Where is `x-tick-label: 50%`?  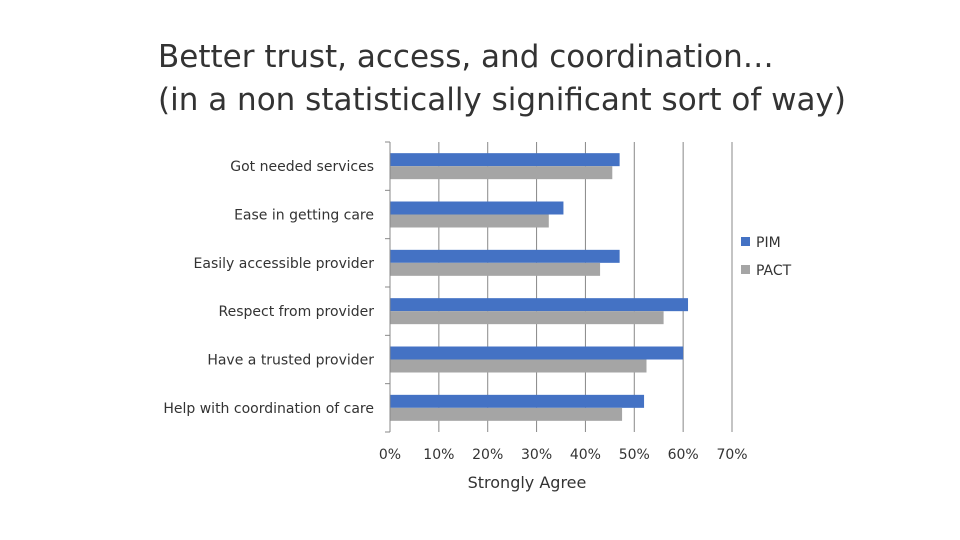
x-tick-label: 50% is located at coordinates (634, 455).